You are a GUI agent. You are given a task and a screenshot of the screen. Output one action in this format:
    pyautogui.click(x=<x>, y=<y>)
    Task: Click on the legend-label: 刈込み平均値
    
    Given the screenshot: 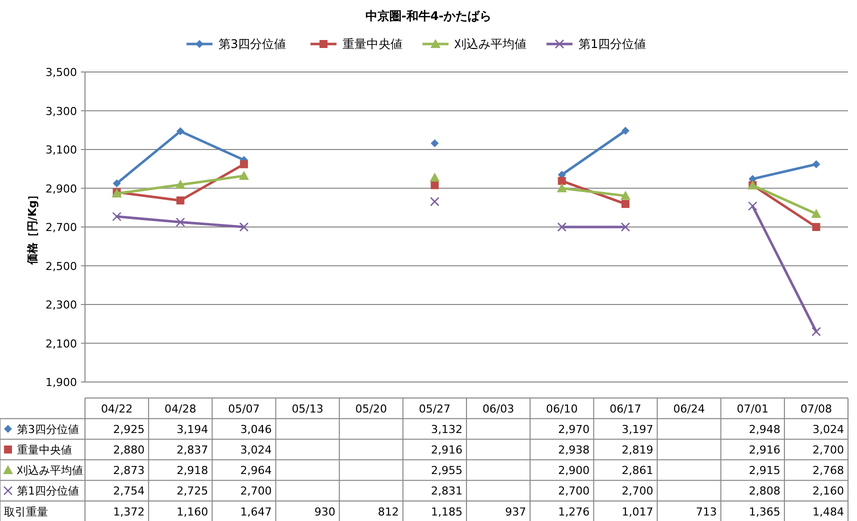 What is the action you would take?
    pyautogui.click(x=490, y=44)
    